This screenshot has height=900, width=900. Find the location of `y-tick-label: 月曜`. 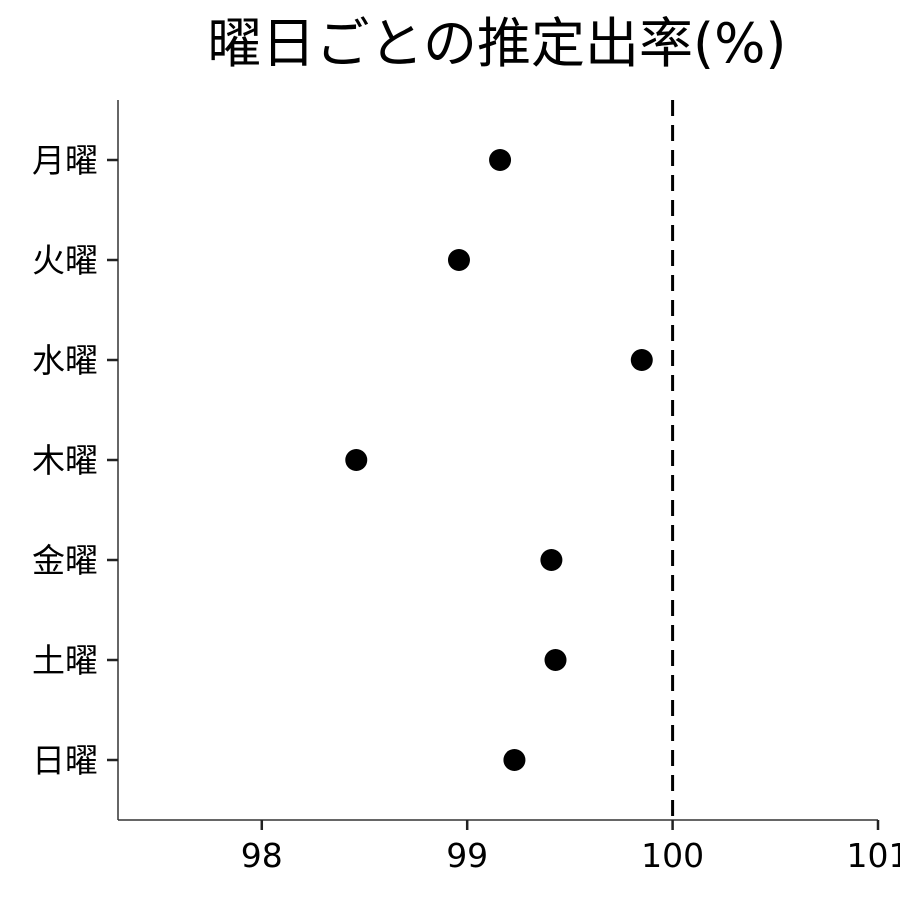

y-tick-label: 月曜 is located at coordinates (65, 160).